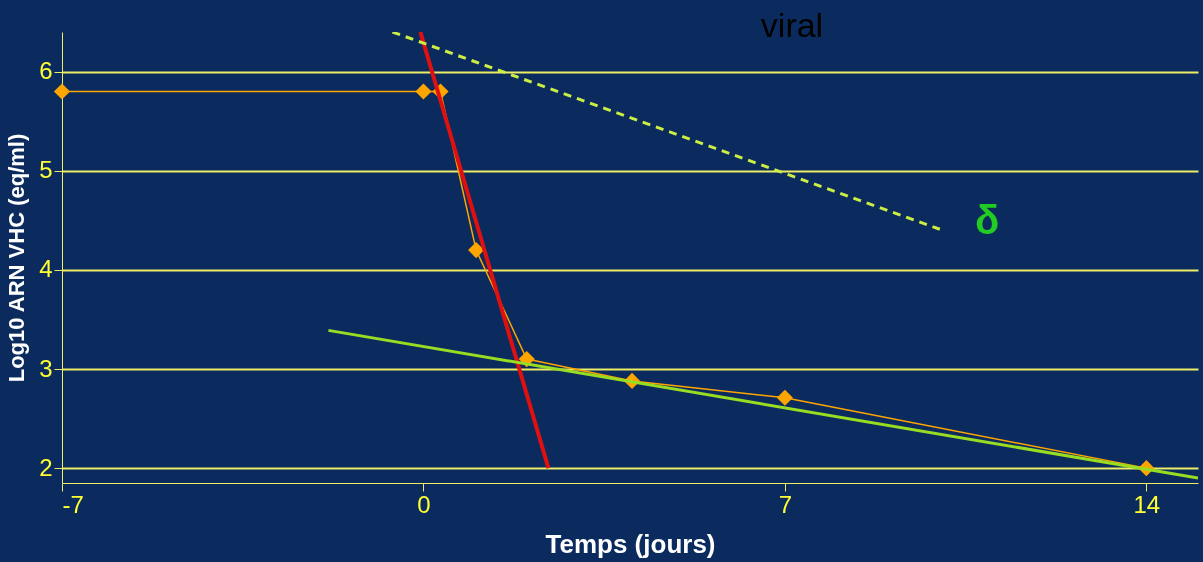  Describe the element at coordinates (17, 258) in the screenshot. I see `y-axis-title: Log10 ARN VHC (eq/ml)` at that location.